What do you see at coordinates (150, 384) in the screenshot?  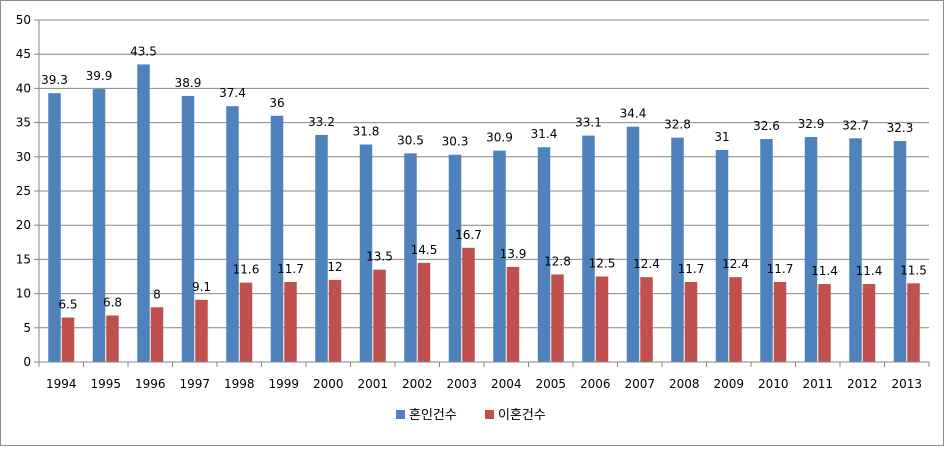 I see `x-tick-label: 1996` at bounding box center [150, 384].